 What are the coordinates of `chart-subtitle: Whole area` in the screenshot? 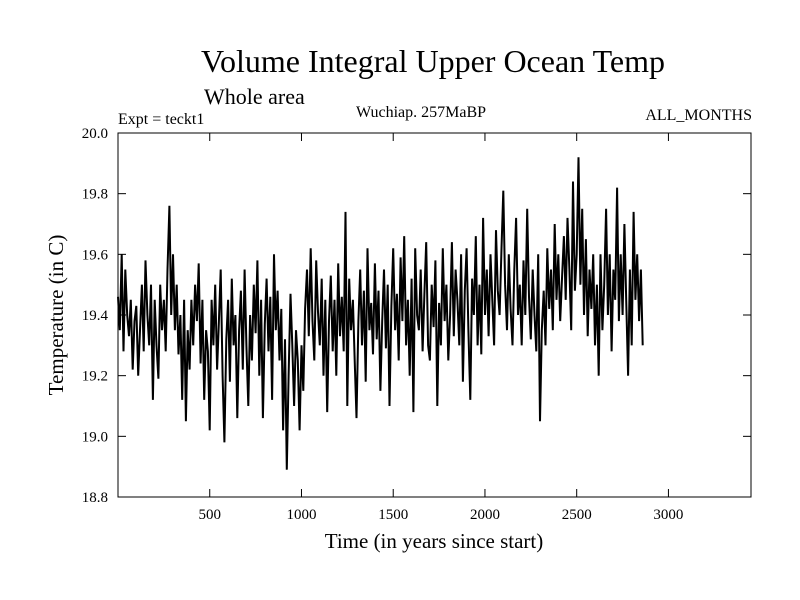 It's located at (254, 96).